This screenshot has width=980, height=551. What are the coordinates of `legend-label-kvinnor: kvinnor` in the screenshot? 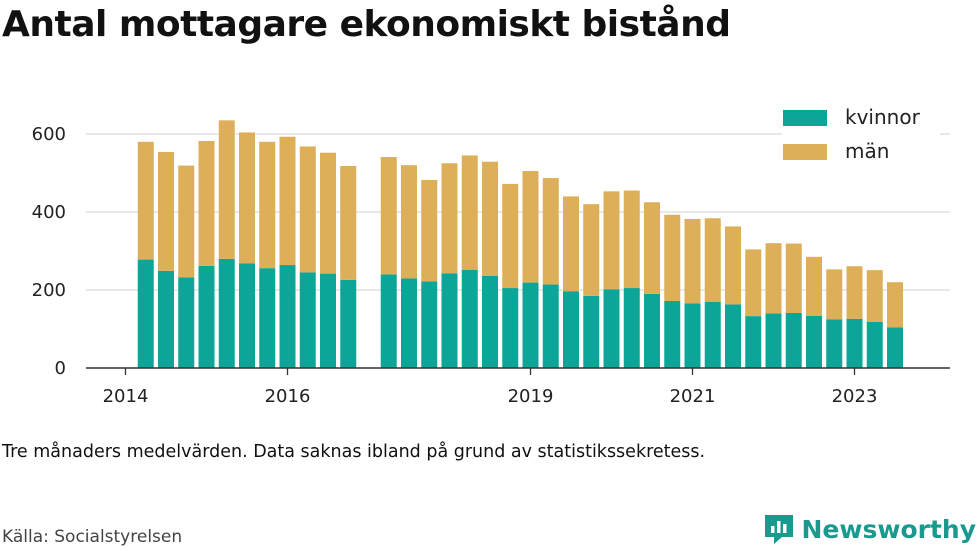 It's located at (883, 117).